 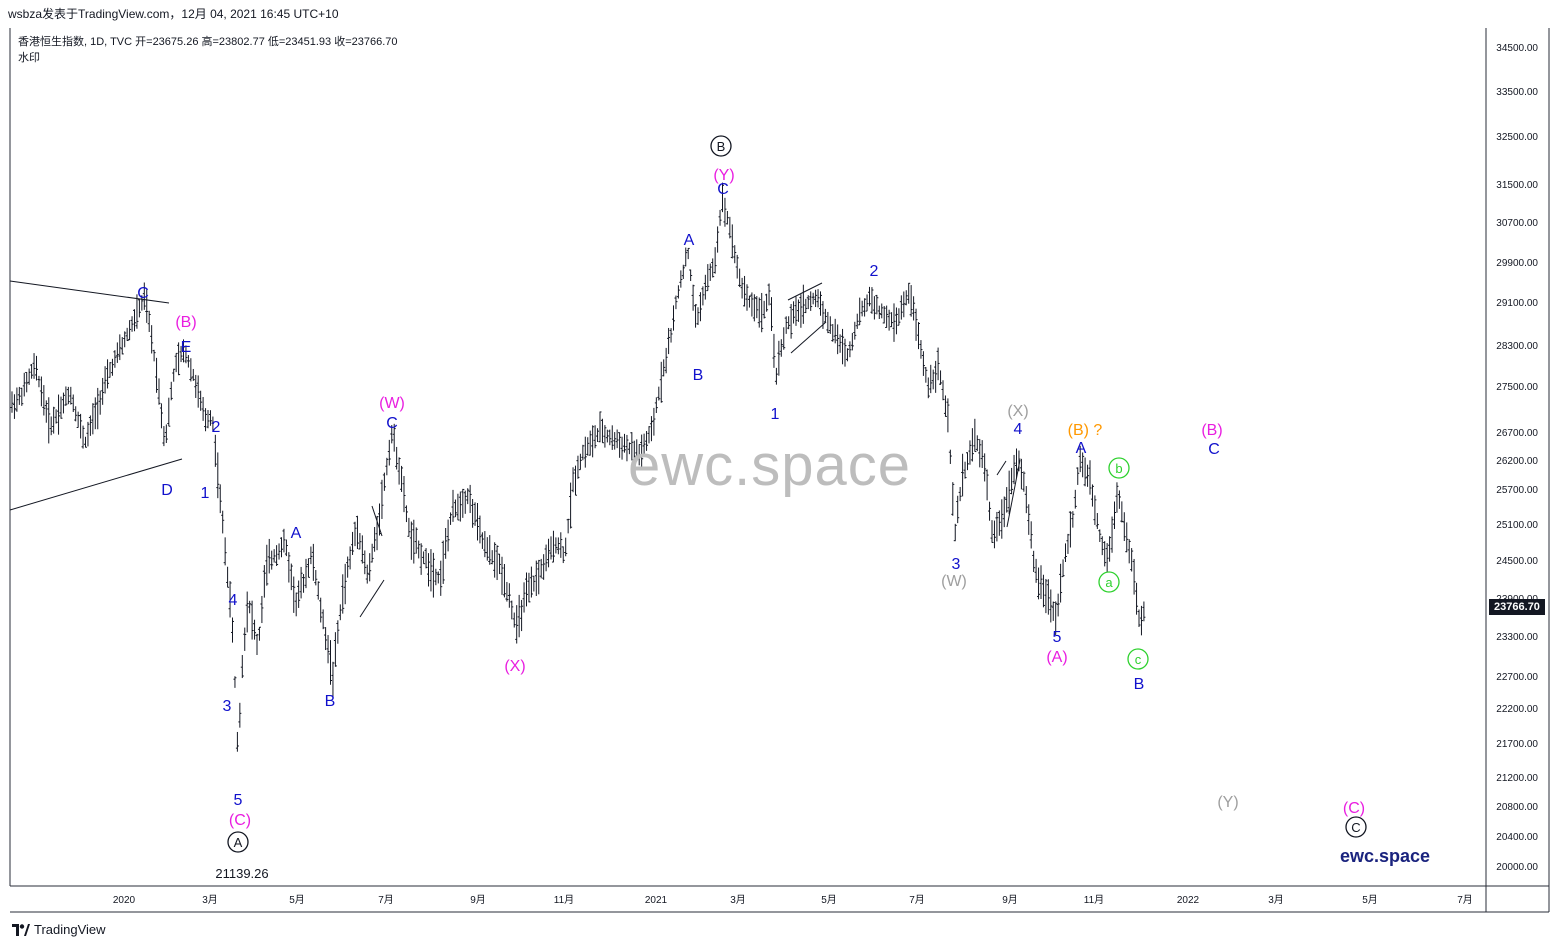 I want to click on wave-label: 5, so click(x=238, y=800).